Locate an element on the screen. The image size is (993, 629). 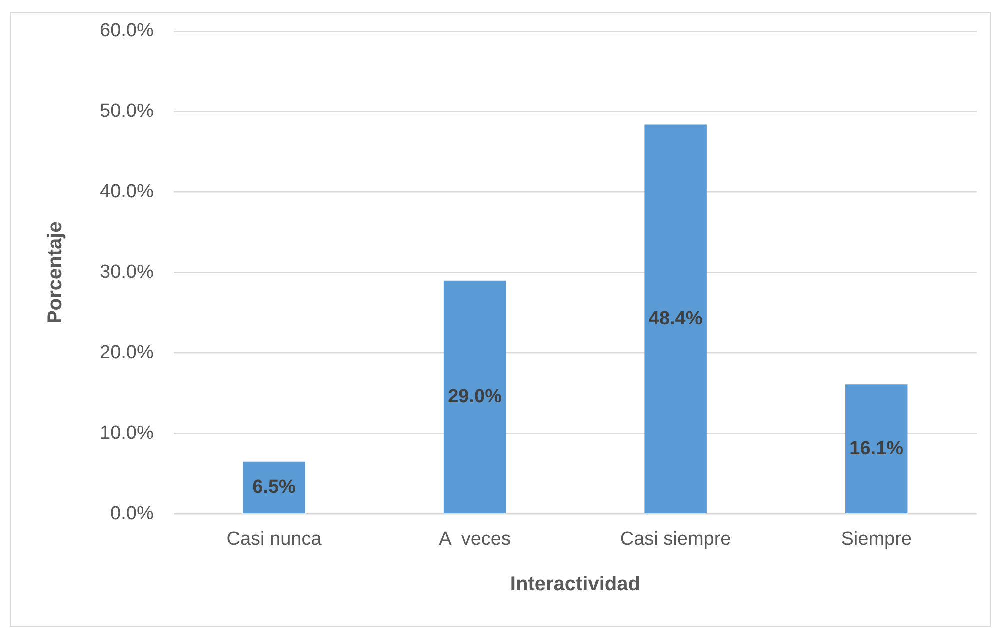
data-label: 48.4% is located at coordinates (675, 319).